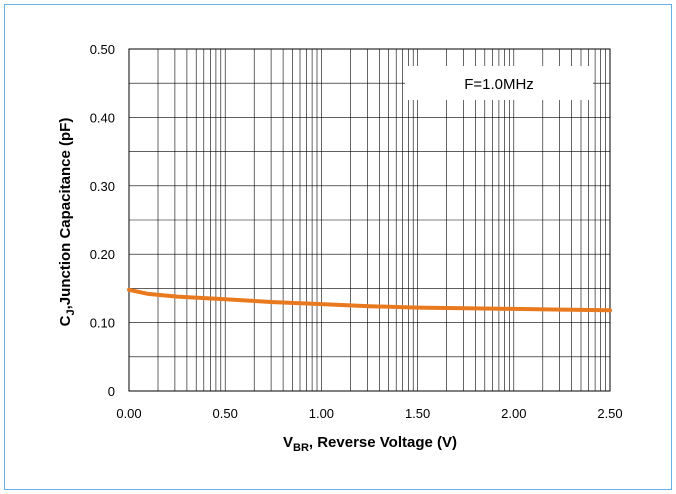  I want to click on x-tick-label: 0.00, so click(128, 413).